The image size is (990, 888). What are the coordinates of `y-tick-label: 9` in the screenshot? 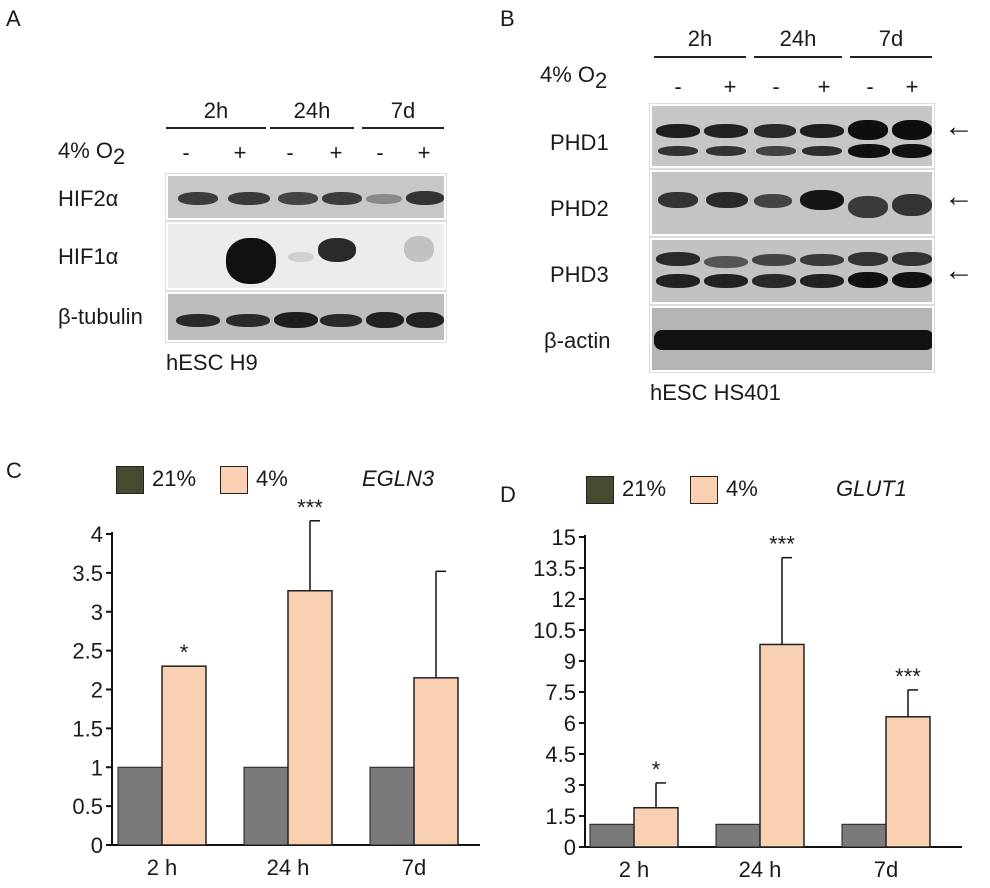 It's located at (570, 661).